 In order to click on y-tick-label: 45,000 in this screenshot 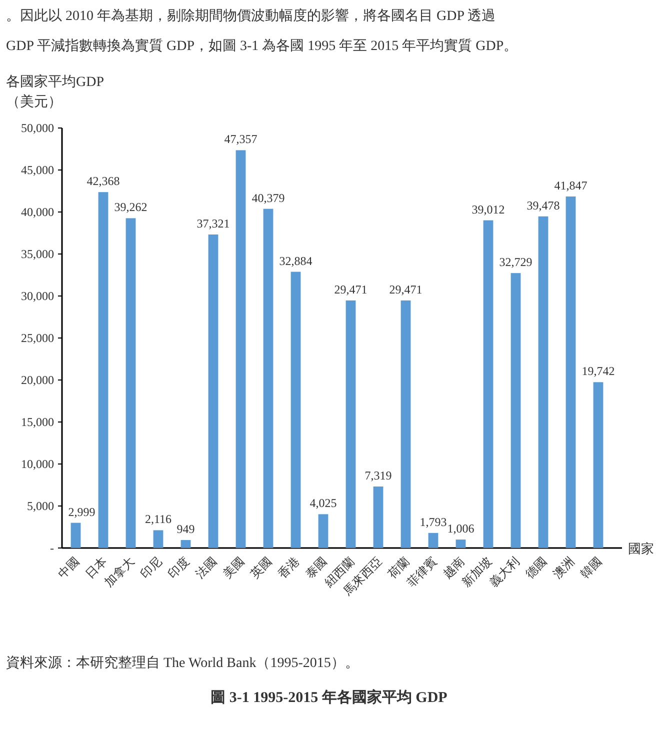, I will do `click(37, 170)`.